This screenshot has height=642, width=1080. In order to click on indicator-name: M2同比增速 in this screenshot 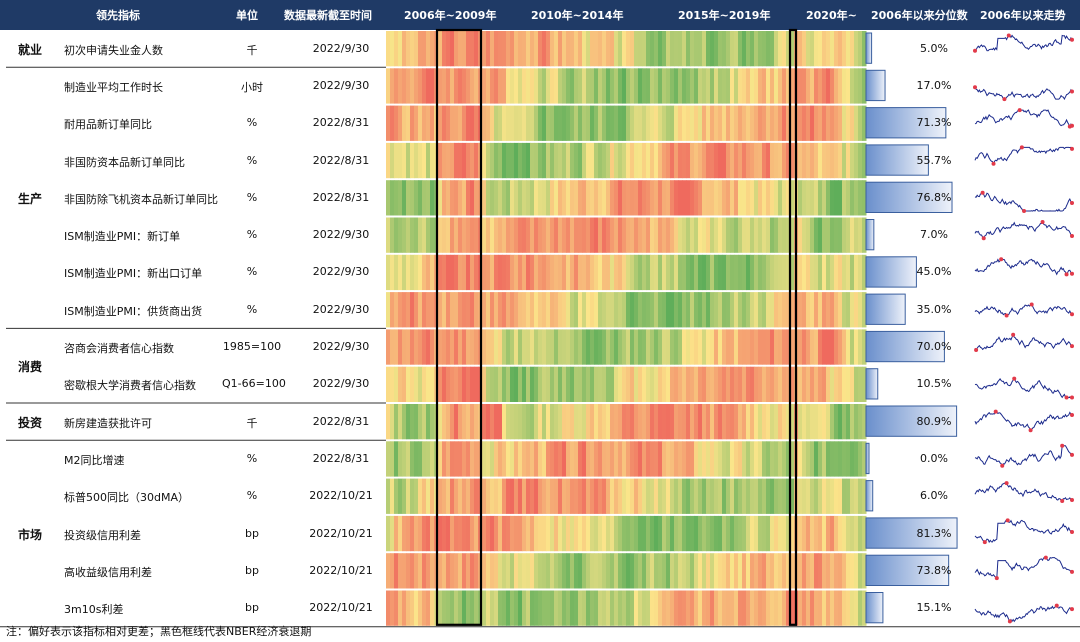, I will do `click(94, 460)`.